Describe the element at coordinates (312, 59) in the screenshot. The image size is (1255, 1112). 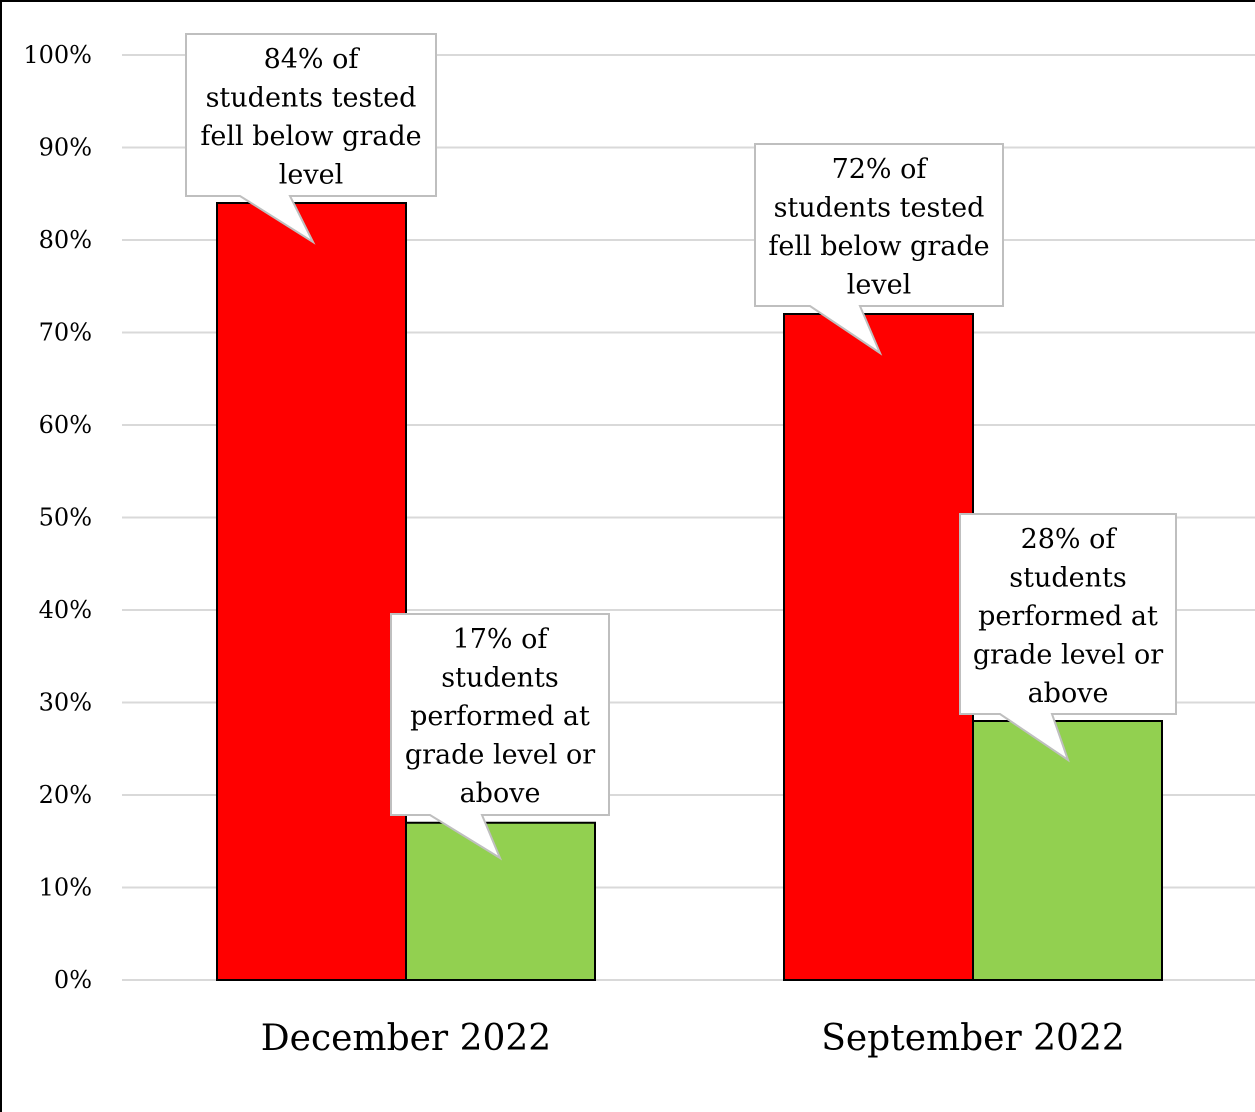
I see `callout-text-line: 84% of` at that location.